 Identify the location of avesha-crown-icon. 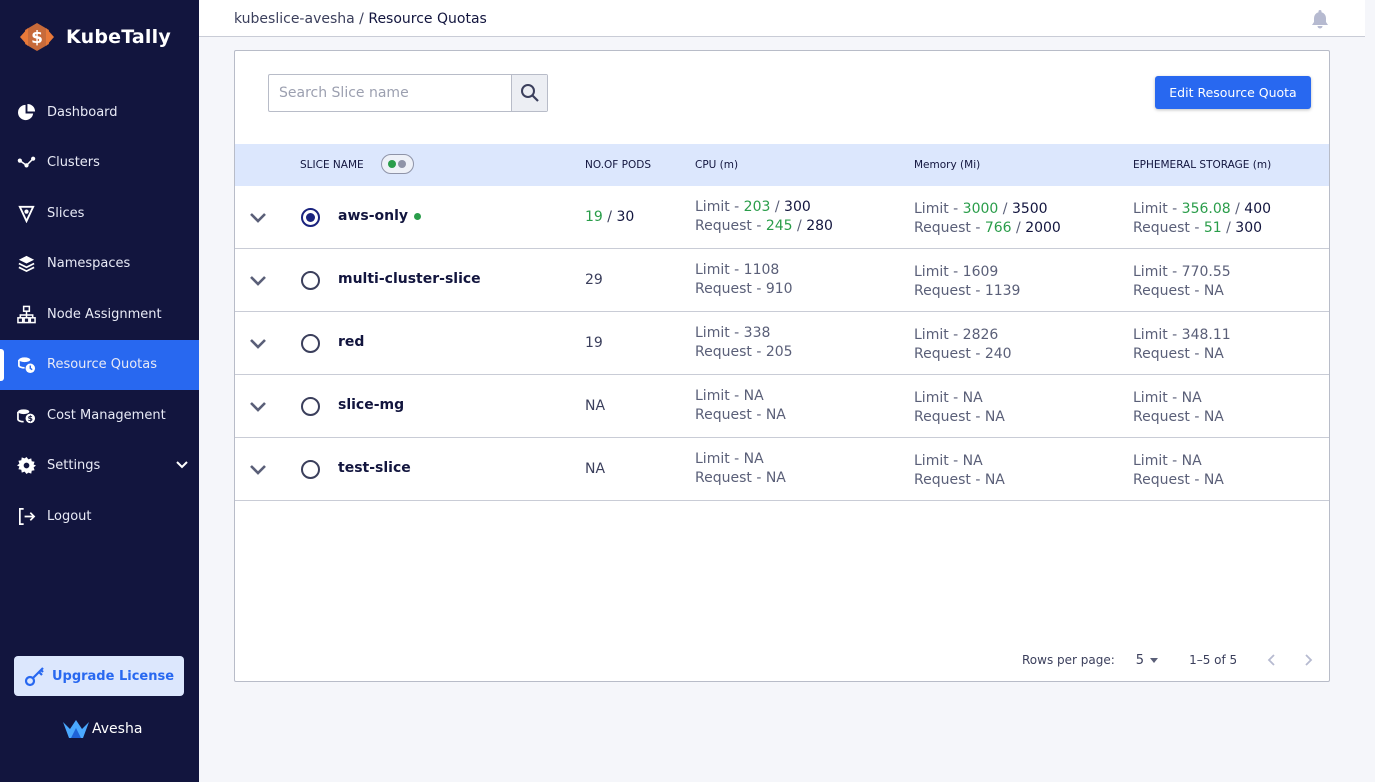
(76, 729).